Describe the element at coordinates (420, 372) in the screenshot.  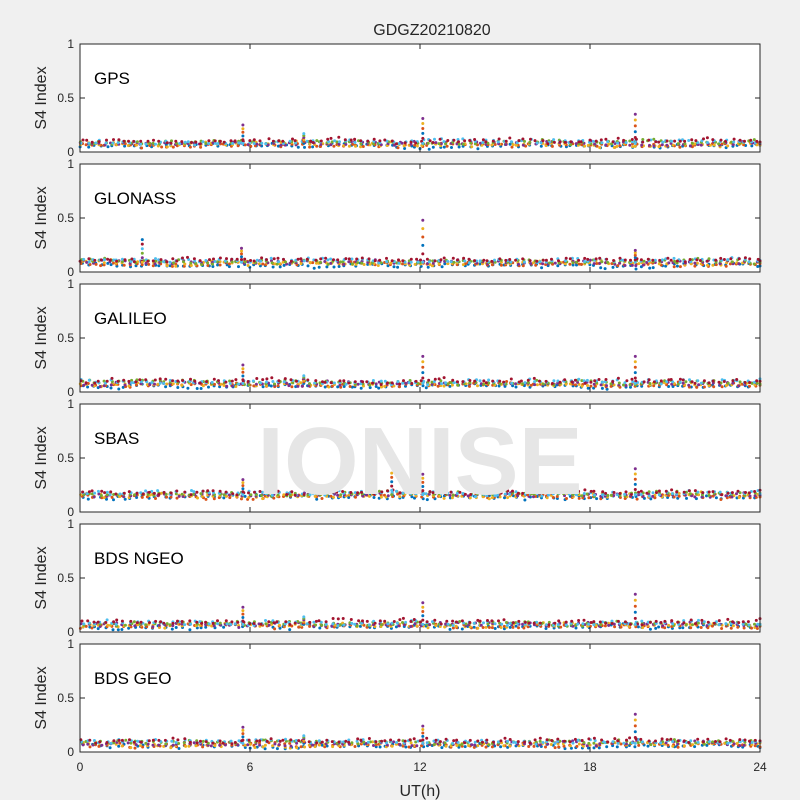
I see `scatter-points` at that location.